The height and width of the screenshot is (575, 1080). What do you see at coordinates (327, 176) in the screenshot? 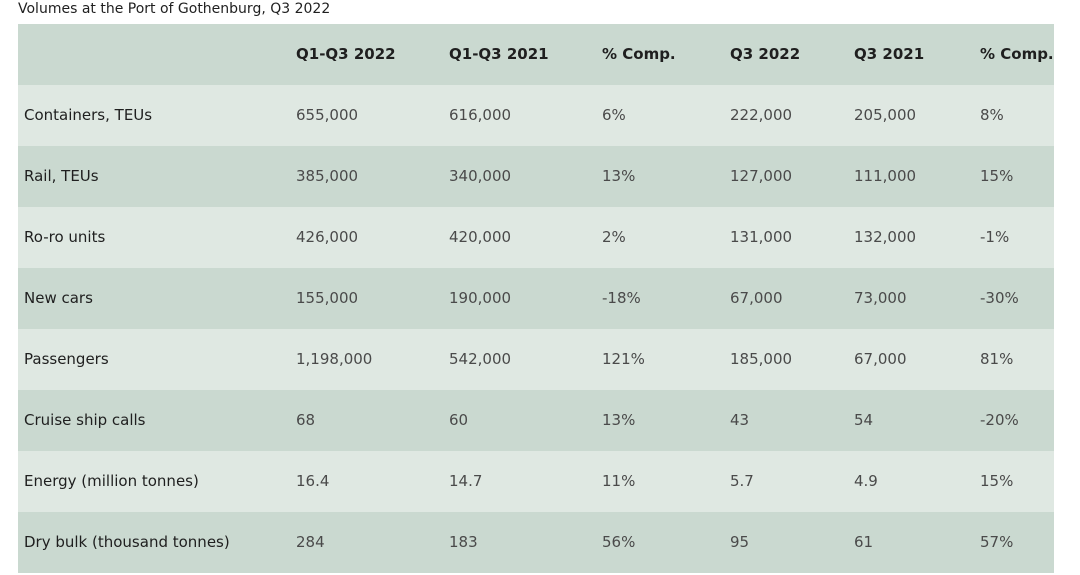
I see `table-cell: 385,000` at bounding box center [327, 176].